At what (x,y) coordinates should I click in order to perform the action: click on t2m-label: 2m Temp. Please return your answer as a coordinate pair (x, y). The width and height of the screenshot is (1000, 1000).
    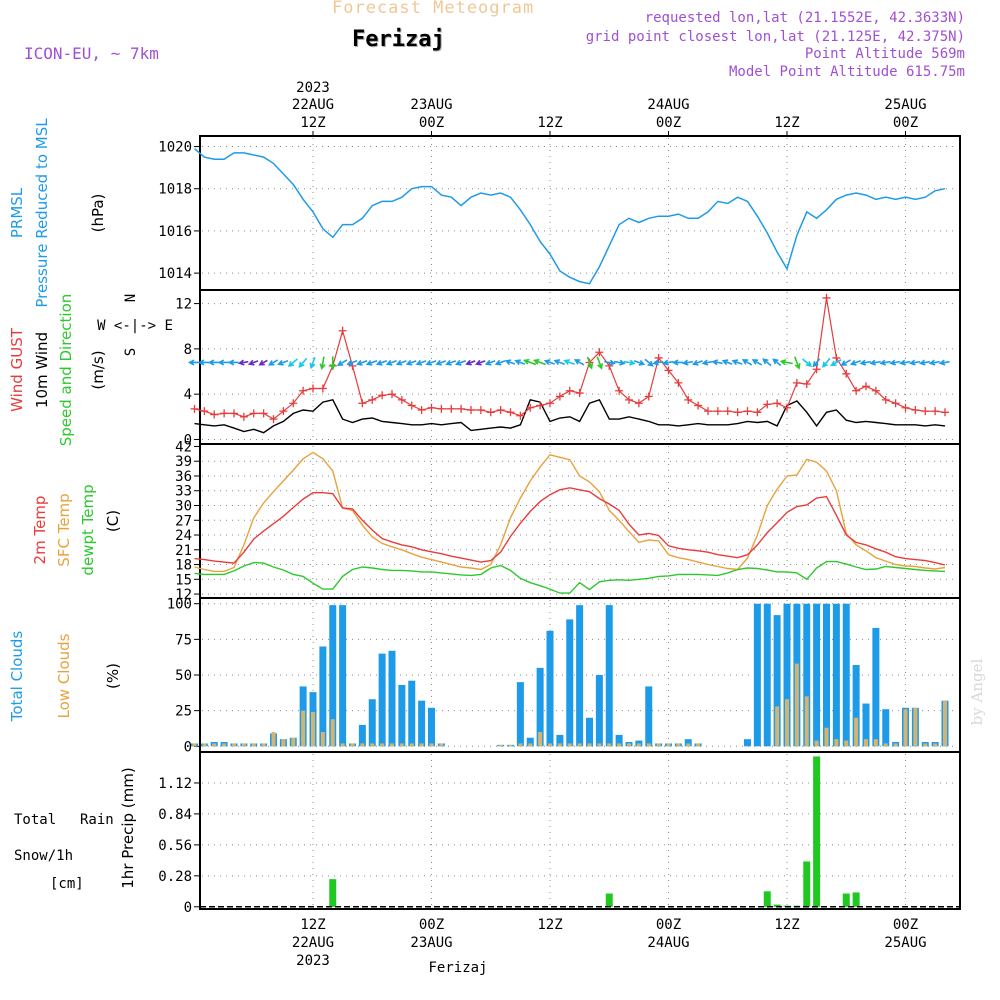
    Looking at the image, I should click on (40, 530).